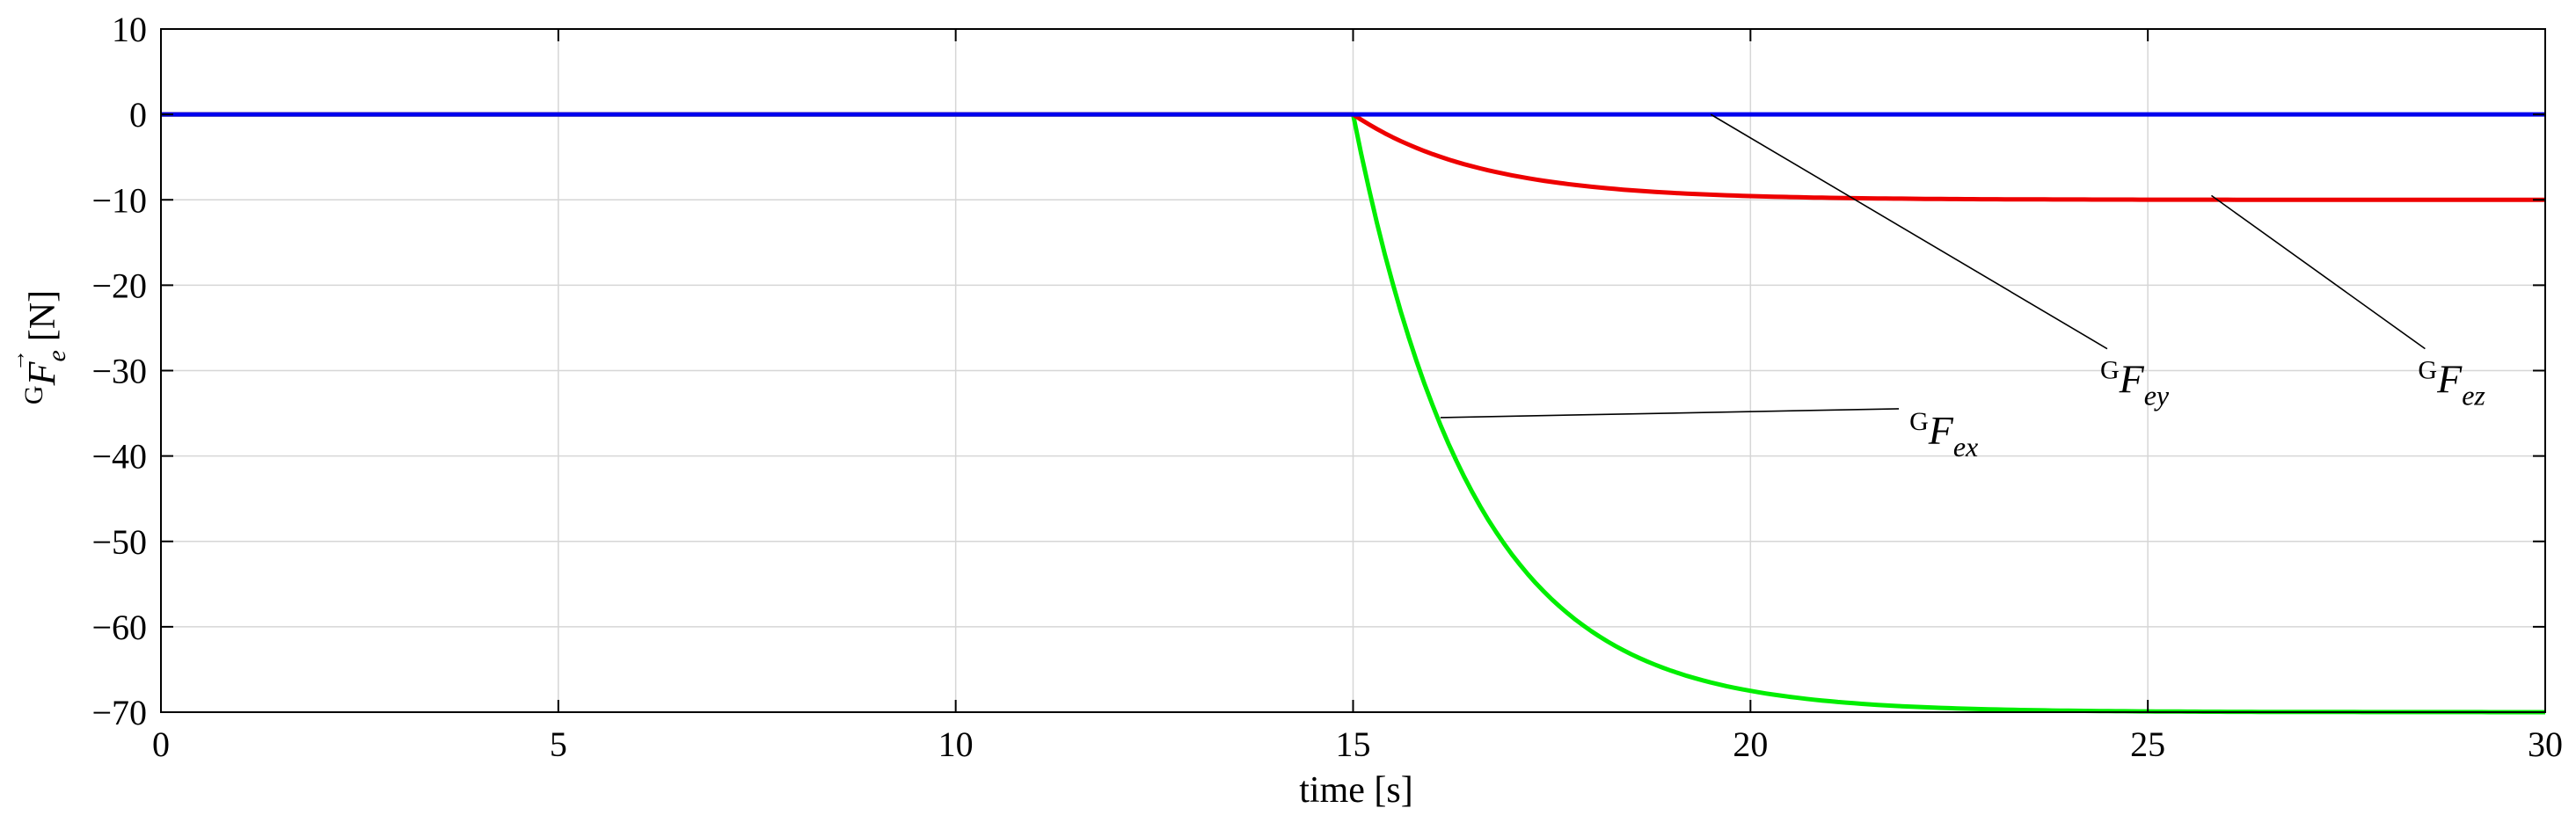  I want to click on series-z-line, so click(1353, 157).